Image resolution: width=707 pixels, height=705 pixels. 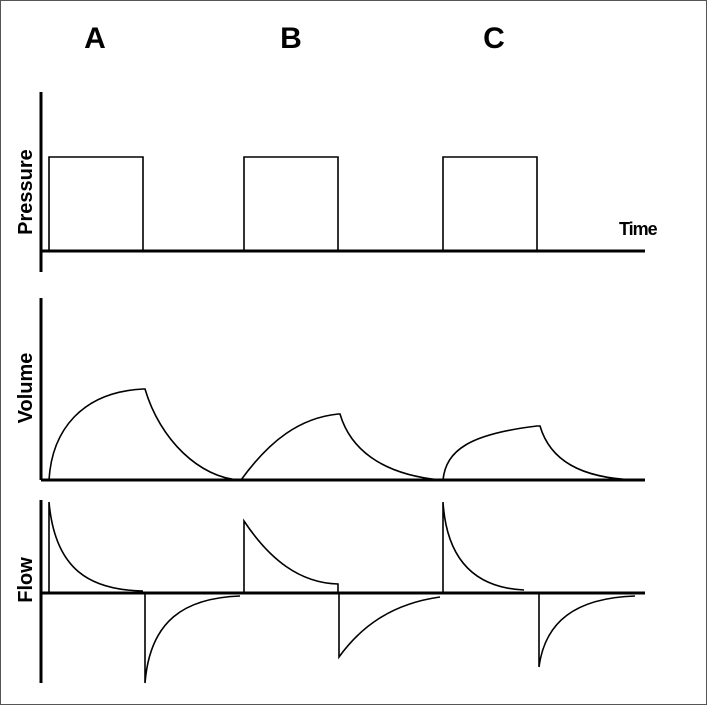 I want to click on pressure-axis-label: Pressure, so click(x=26, y=192).